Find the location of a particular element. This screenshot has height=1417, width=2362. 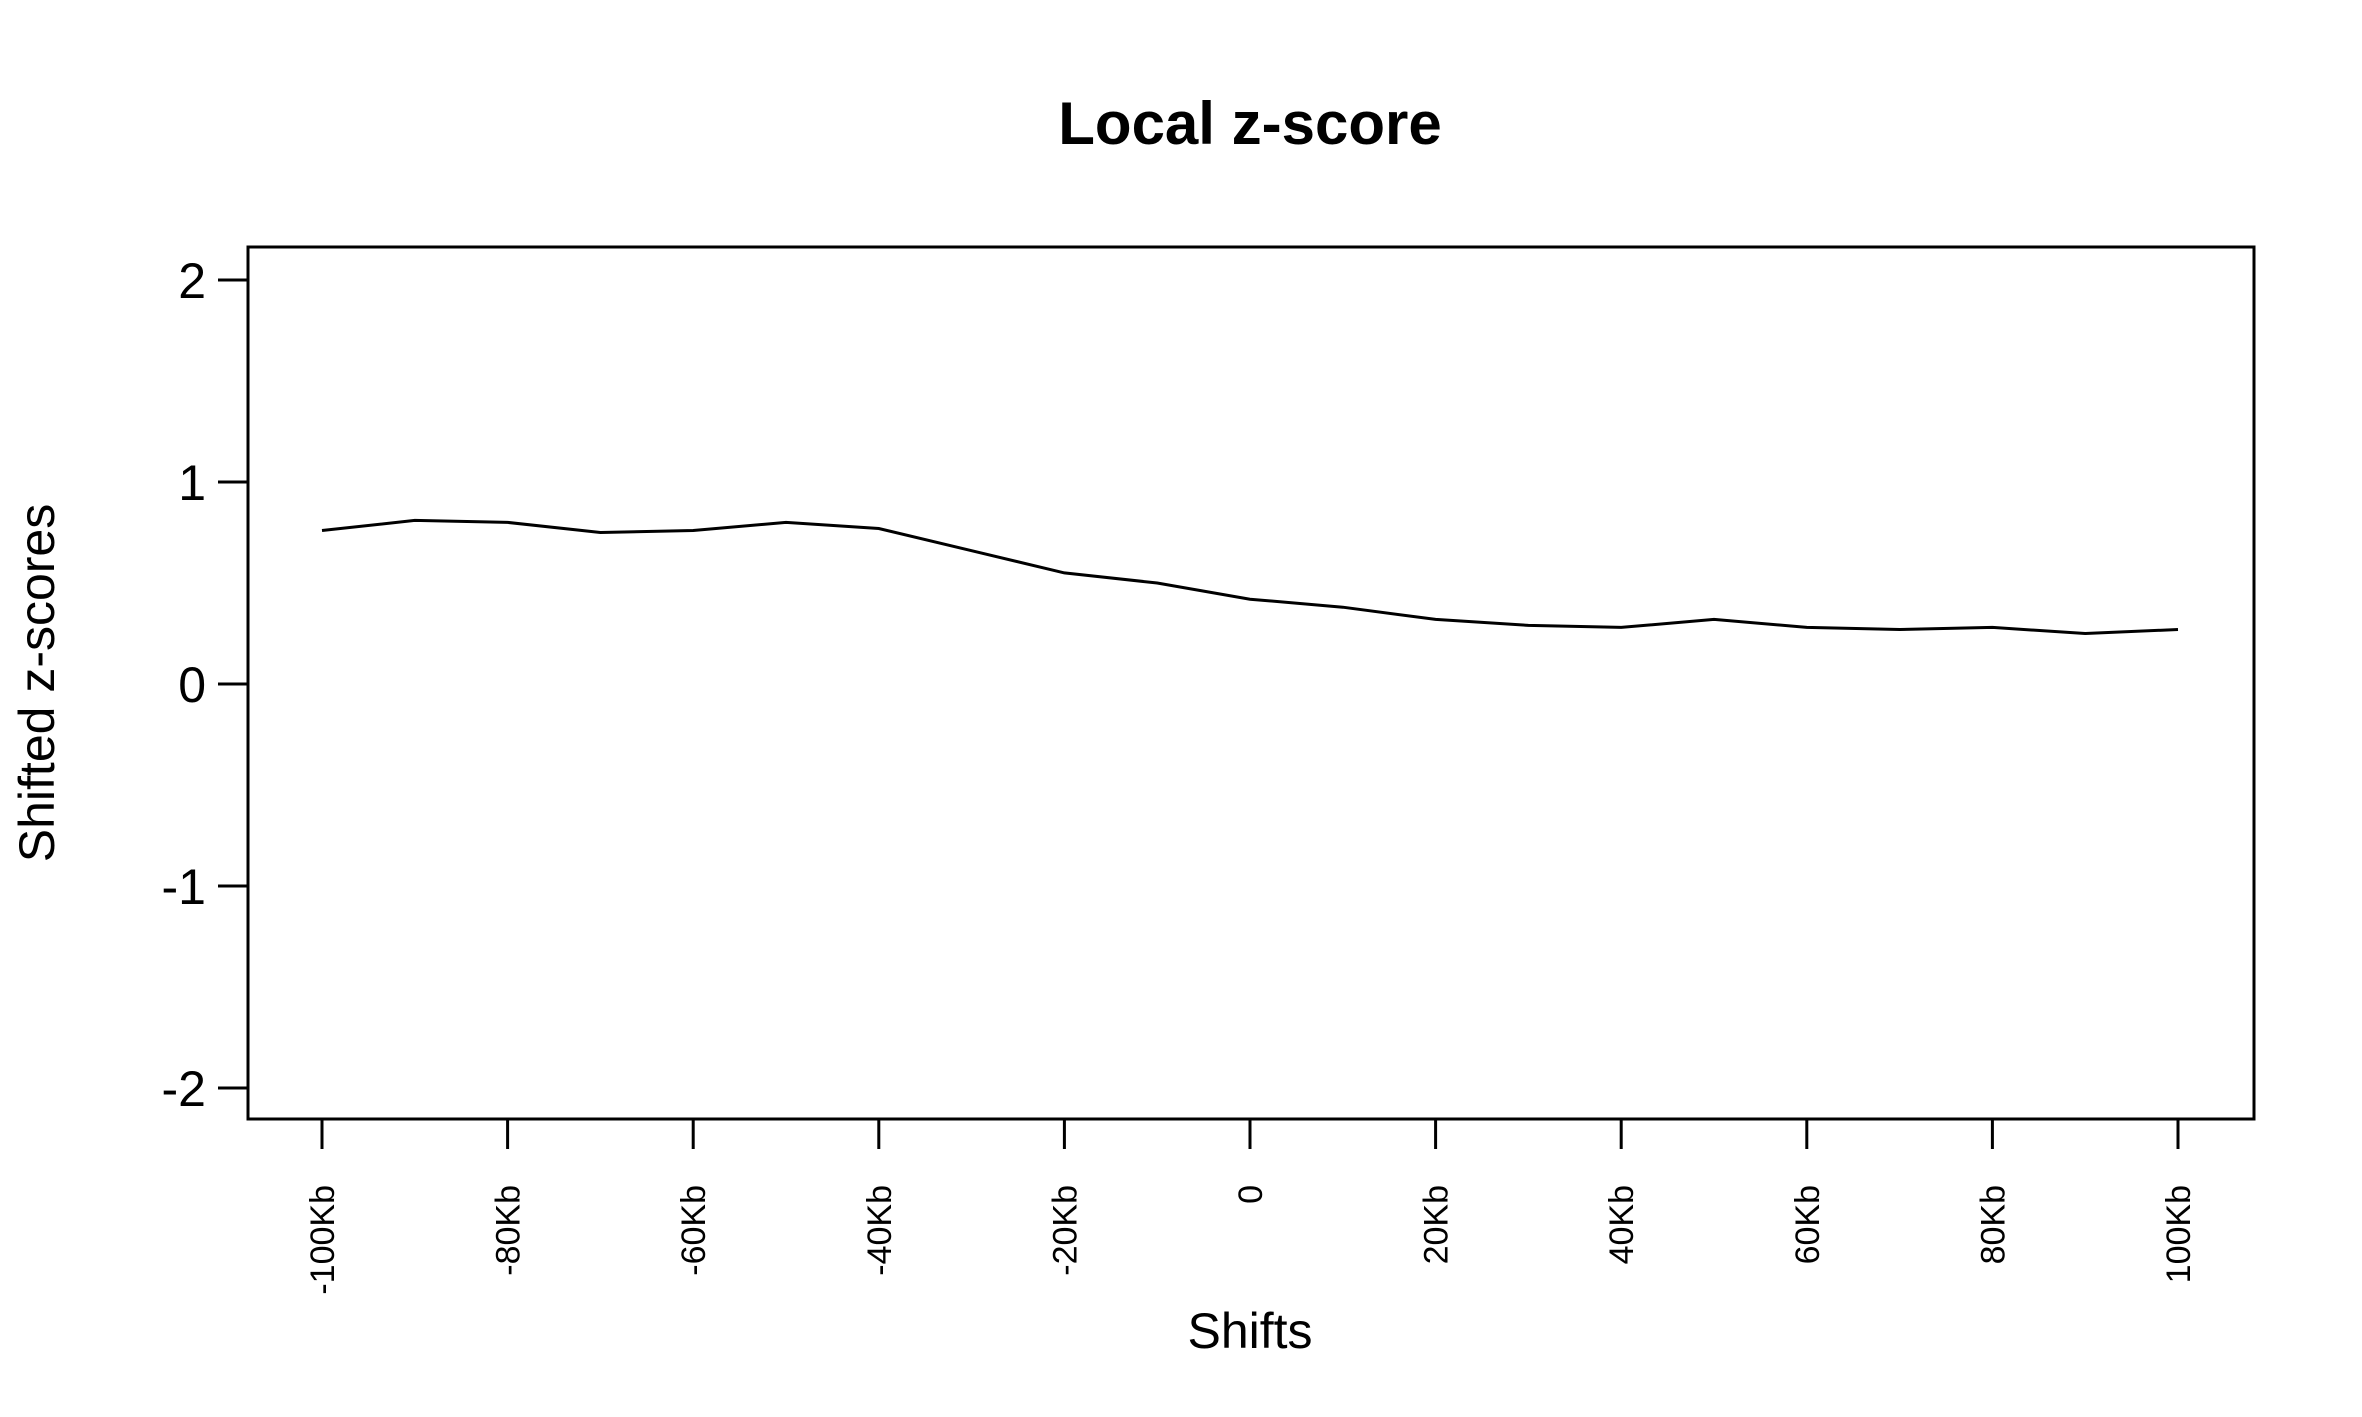

x-tick-label: -40Kb is located at coordinates (880, 1230).